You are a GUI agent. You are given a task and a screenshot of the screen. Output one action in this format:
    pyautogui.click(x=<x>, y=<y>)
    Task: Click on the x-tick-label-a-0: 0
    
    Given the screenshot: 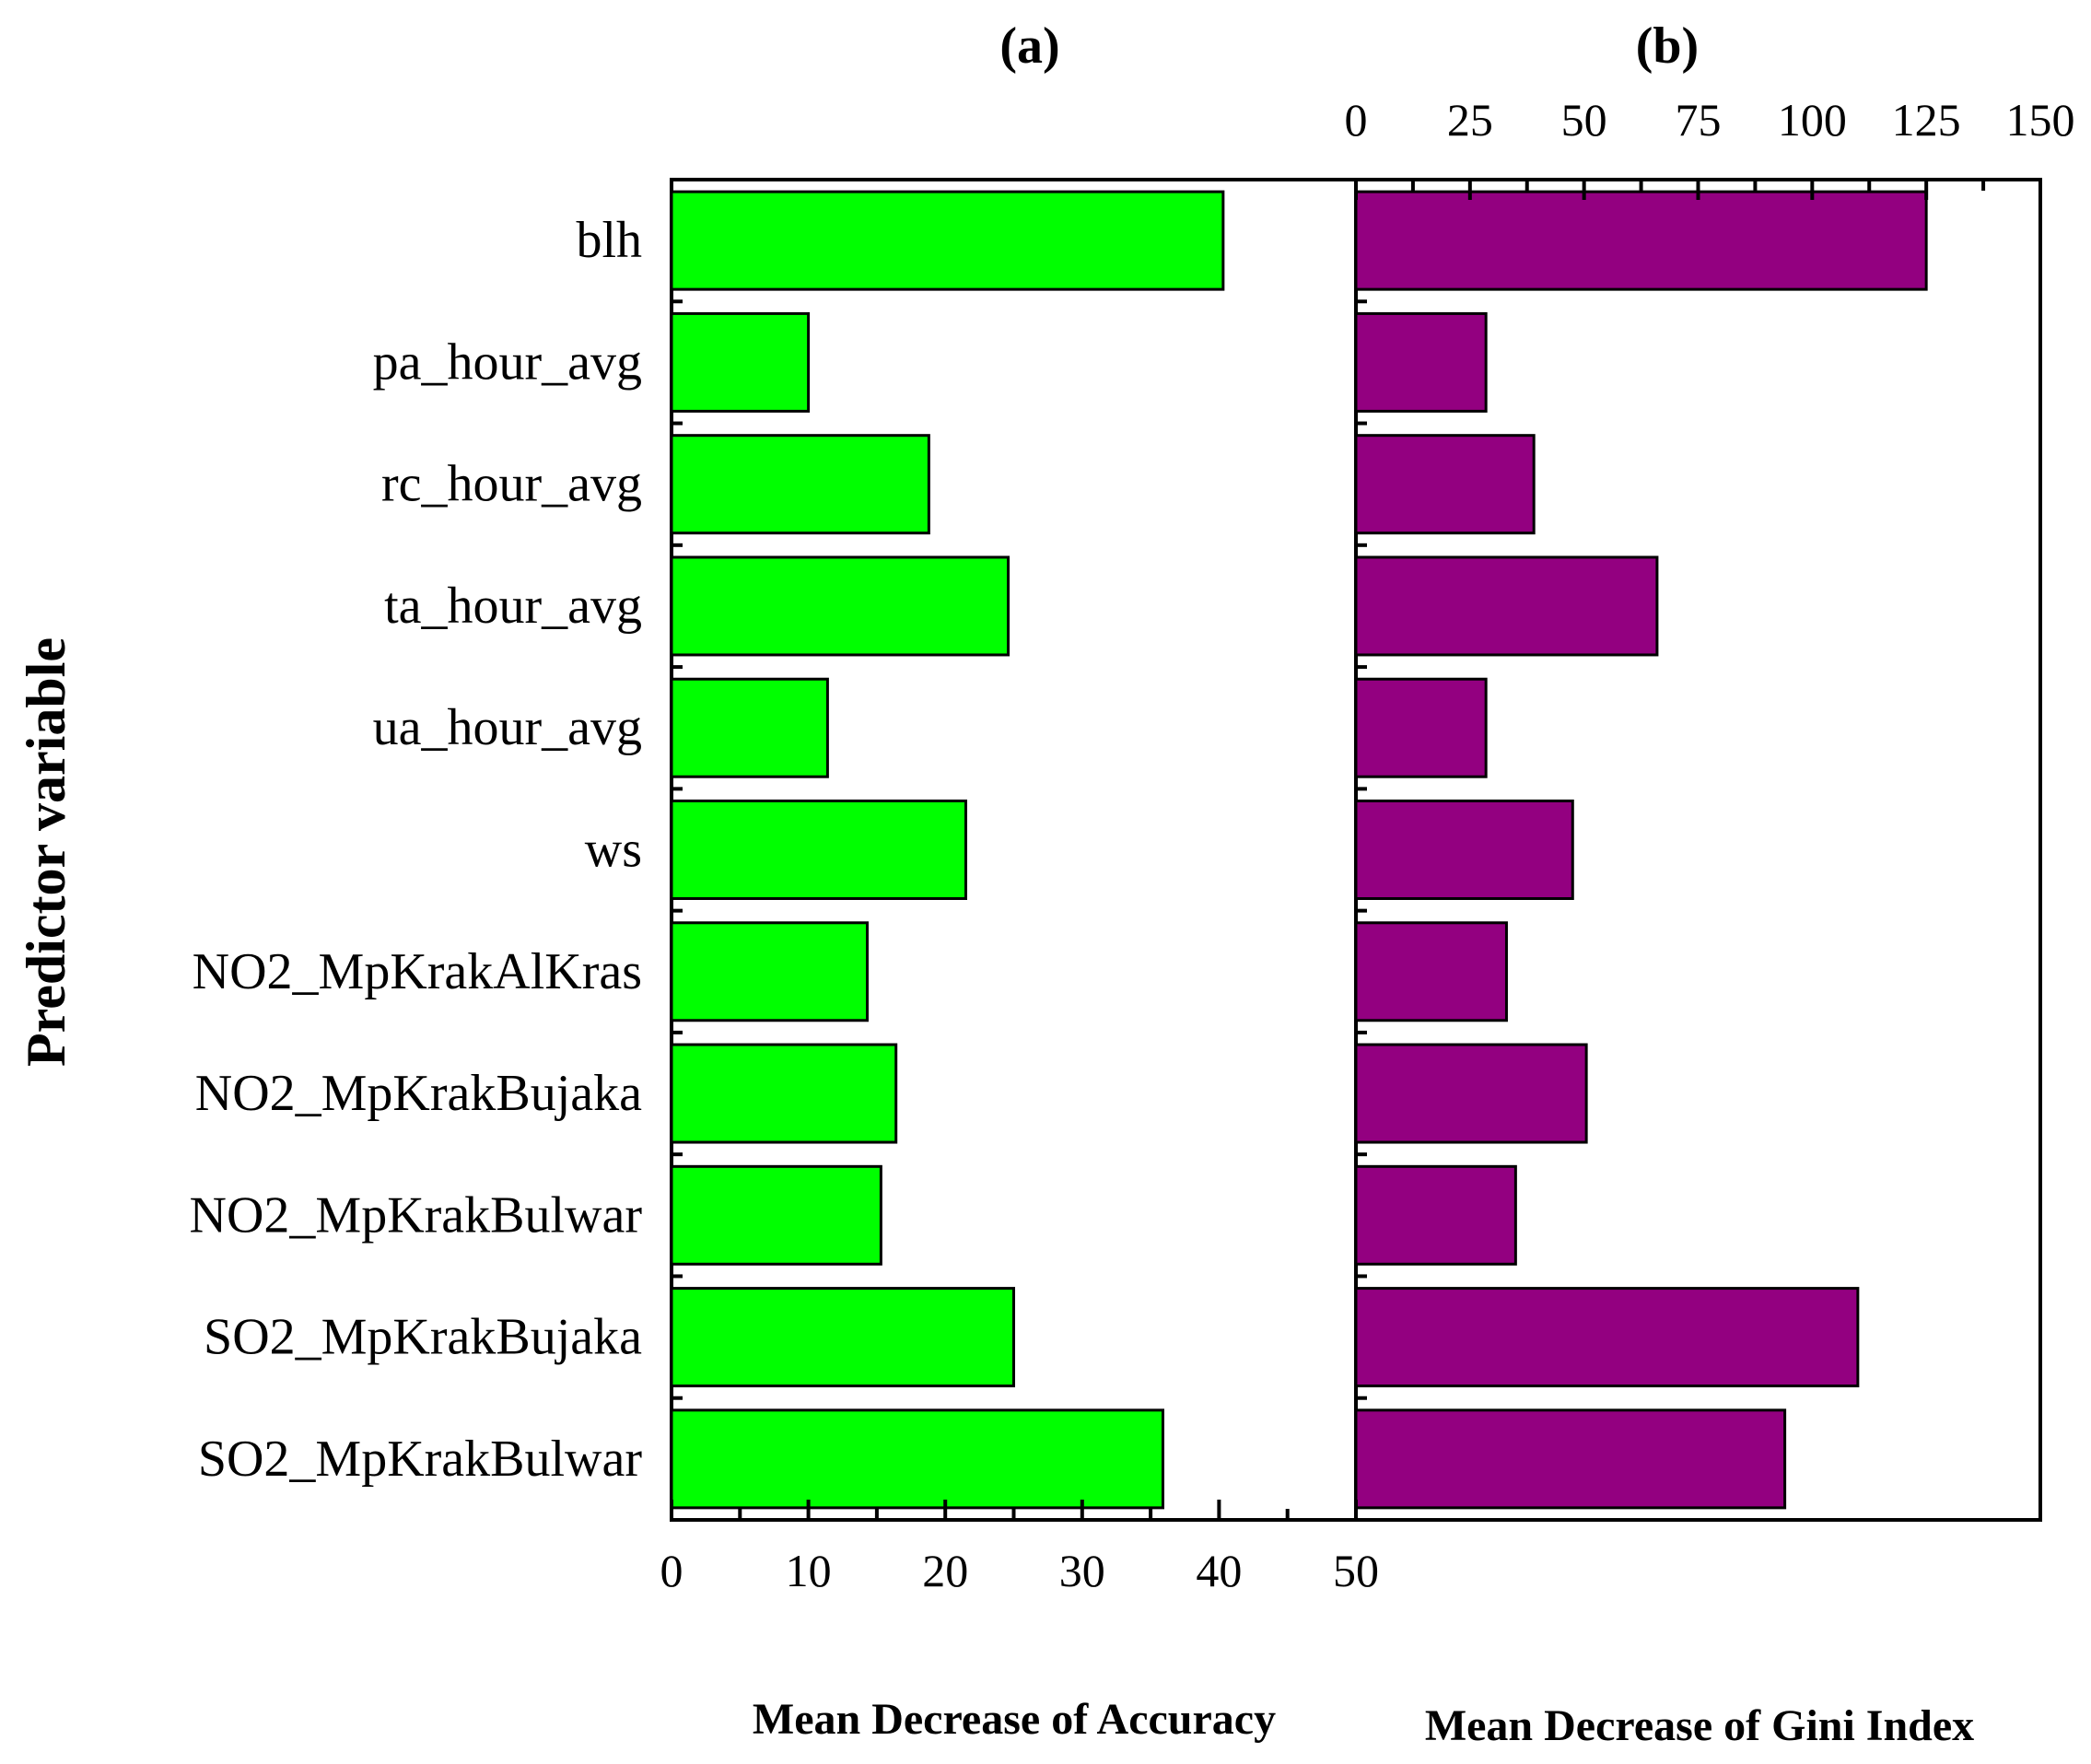 What is the action you would take?
    pyautogui.click(x=671, y=1571)
    